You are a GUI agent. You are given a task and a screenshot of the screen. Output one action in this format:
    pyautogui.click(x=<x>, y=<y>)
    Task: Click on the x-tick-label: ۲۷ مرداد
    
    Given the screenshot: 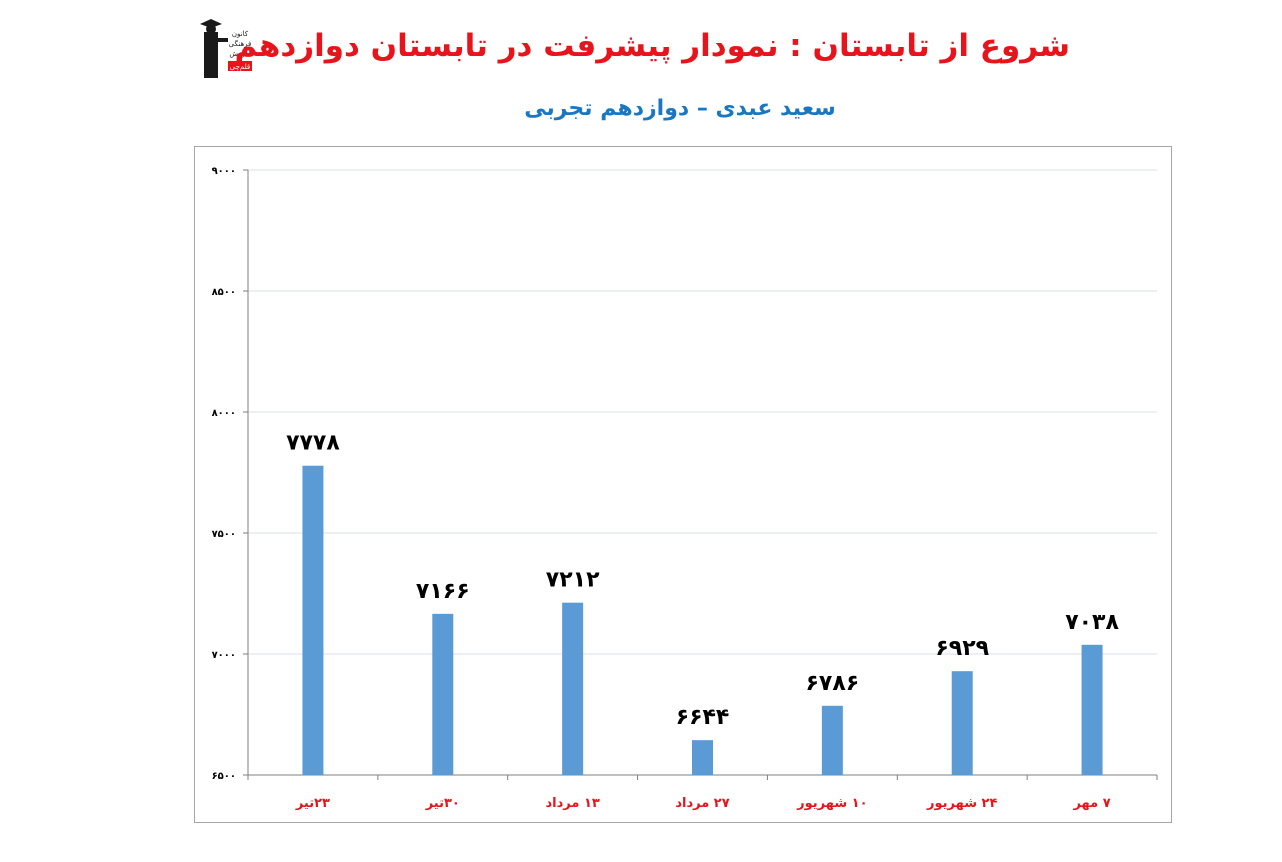 What is the action you would take?
    pyautogui.click(x=702, y=803)
    